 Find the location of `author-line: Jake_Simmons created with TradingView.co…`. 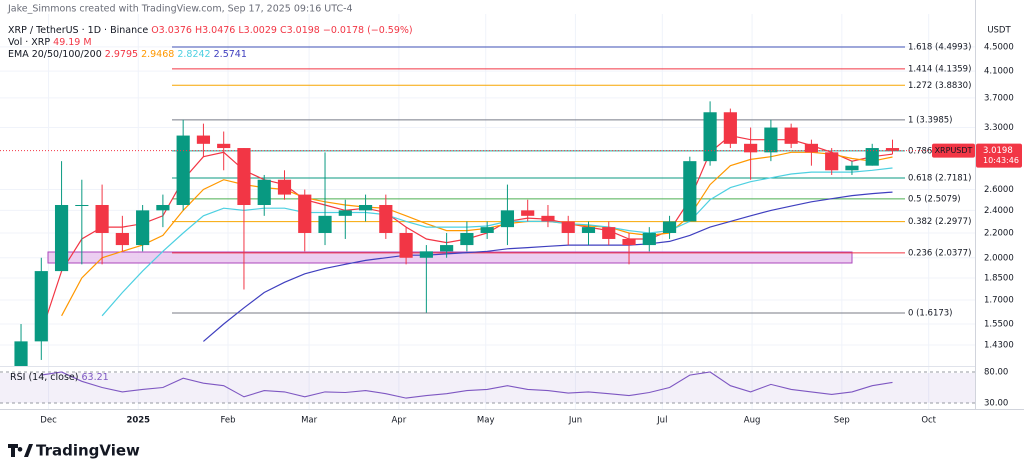

author-line: Jake_Simmons created with TradingView.co… is located at coordinates (180, 9).